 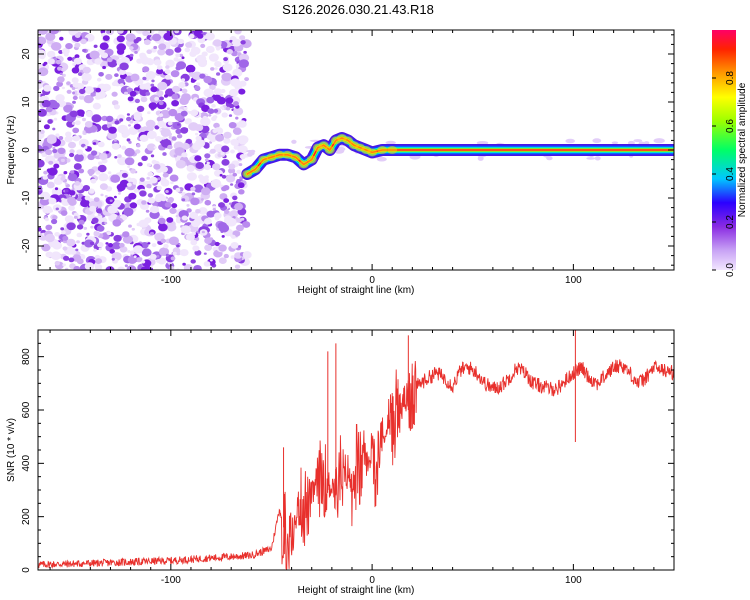 I want to click on colorbar-tick-label: 0.2, so click(x=730, y=222).